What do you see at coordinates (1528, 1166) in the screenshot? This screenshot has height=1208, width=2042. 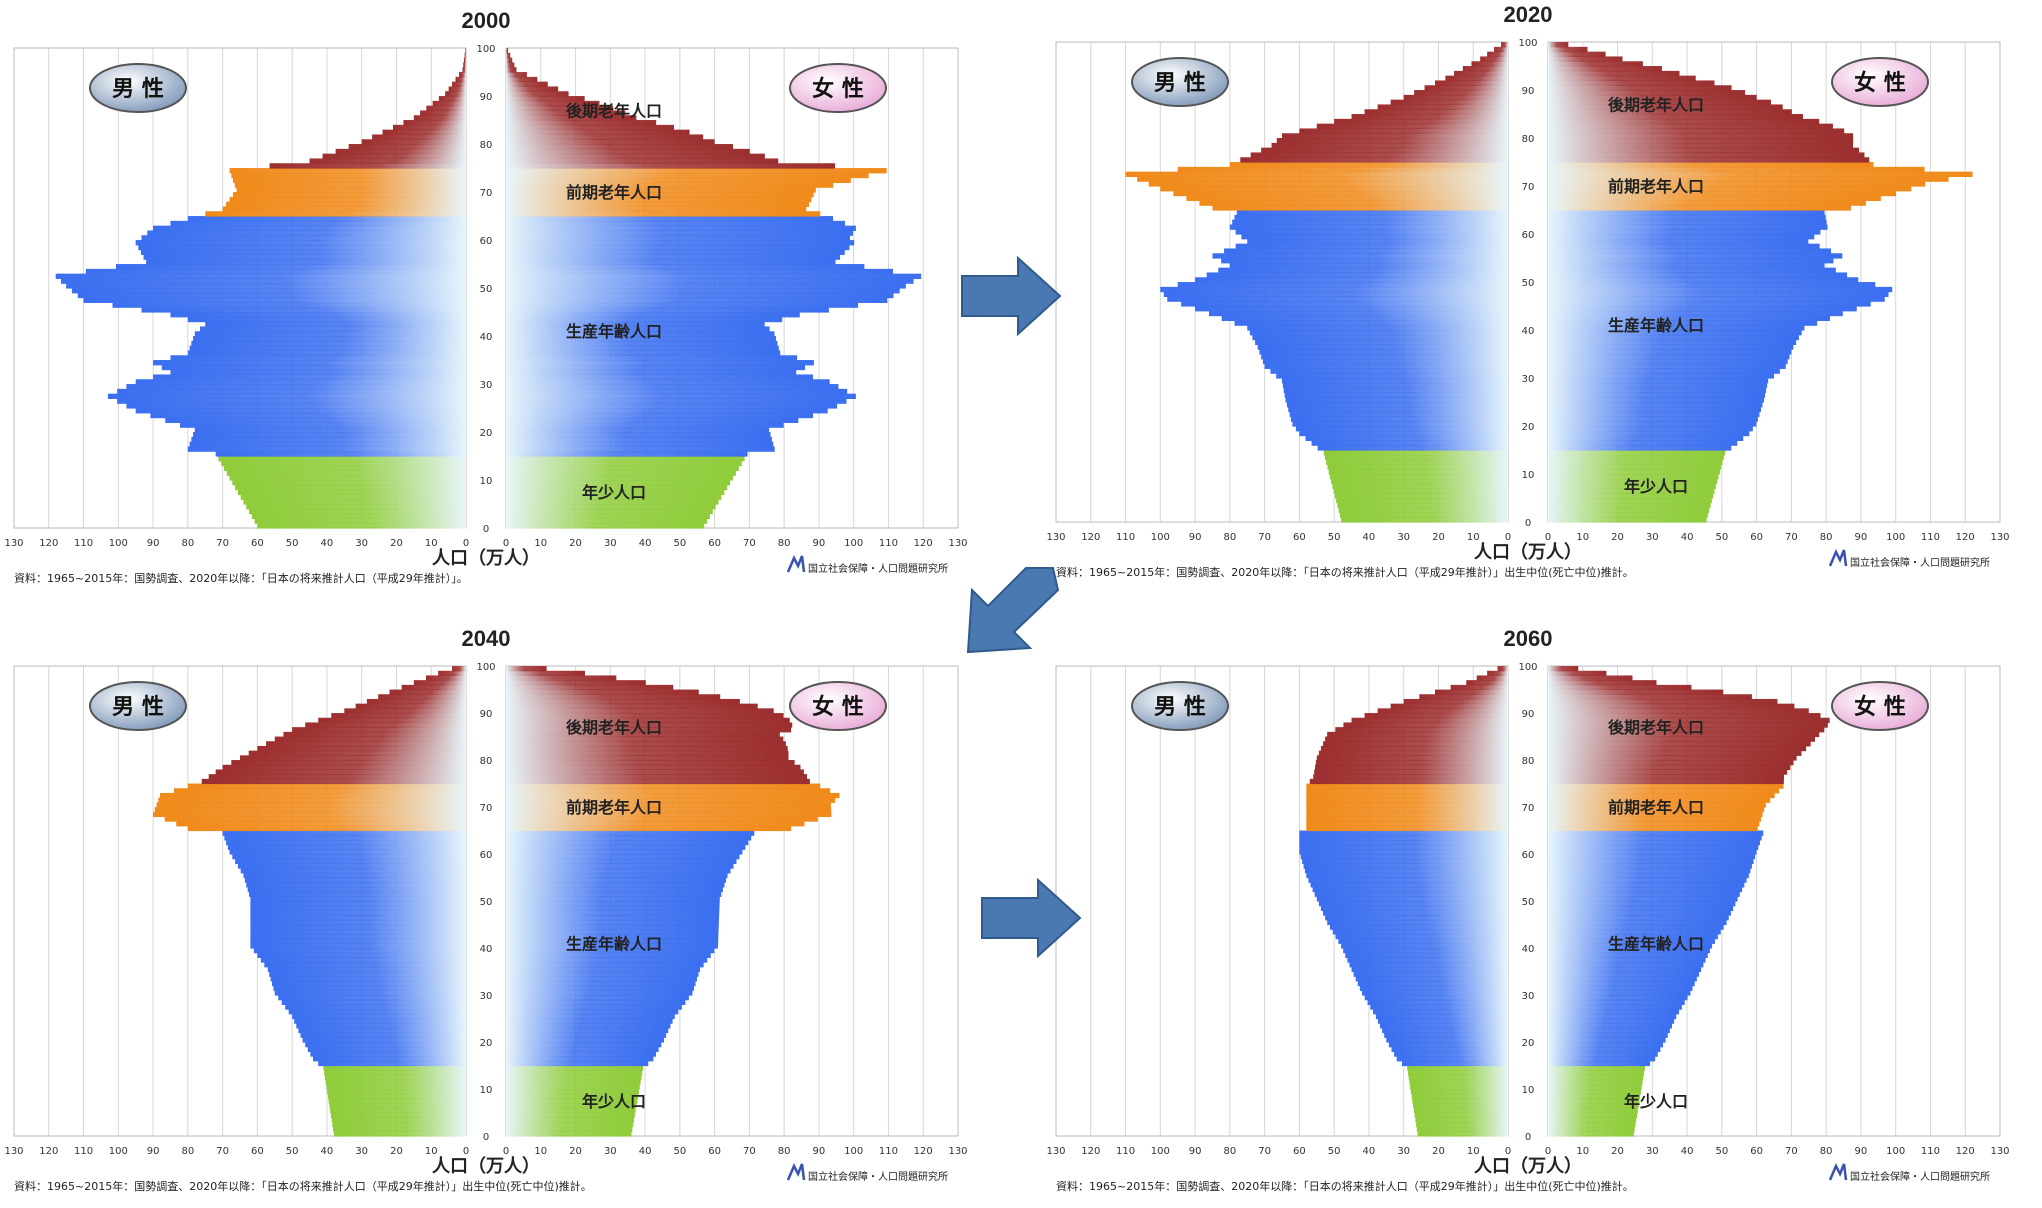 I see `x-axis-label: 人口（万人）` at bounding box center [1528, 1166].